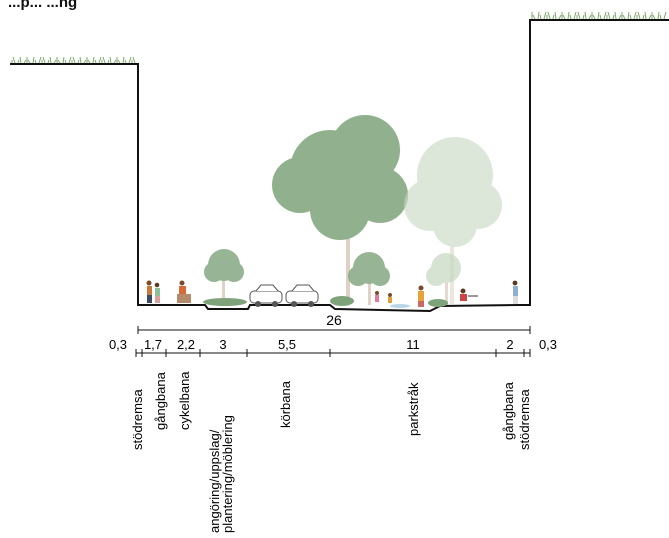 This screenshot has height=538, width=669. What do you see at coordinates (369, 278) in the screenshot?
I see `tree-small-middle` at bounding box center [369, 278].